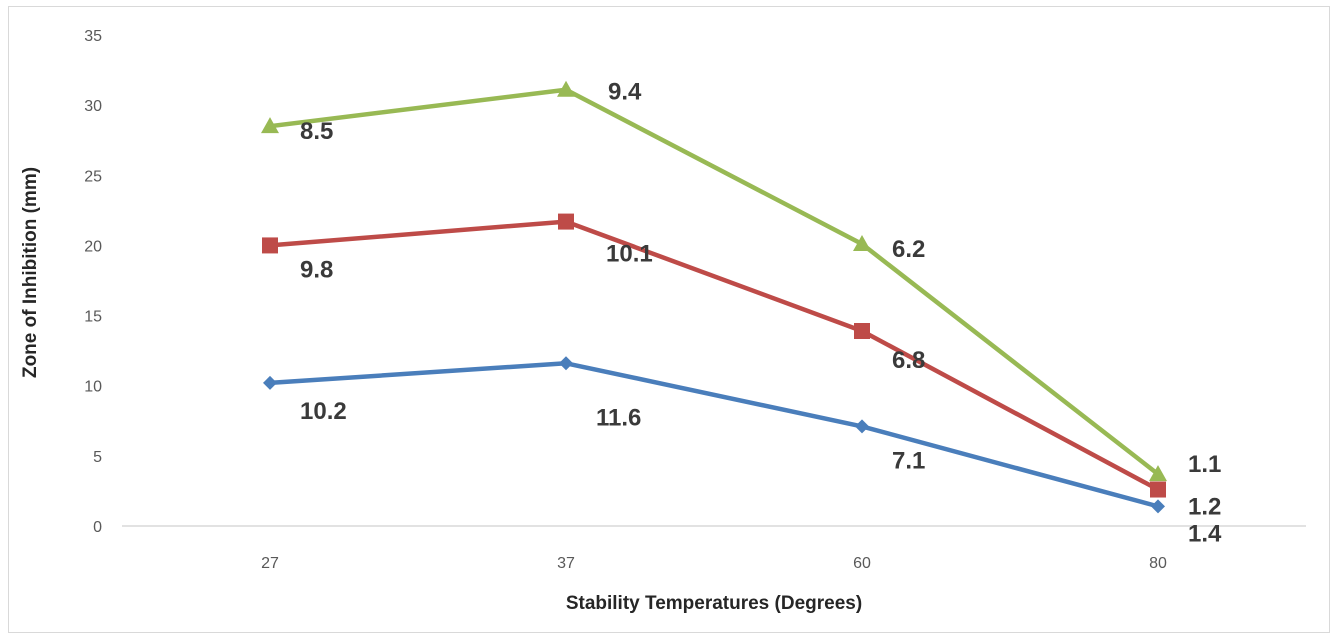 This screenshot has width=1338, height=639. I want to click on y-axis-title: Zone of Inhibition (mm), so click(30, 272).